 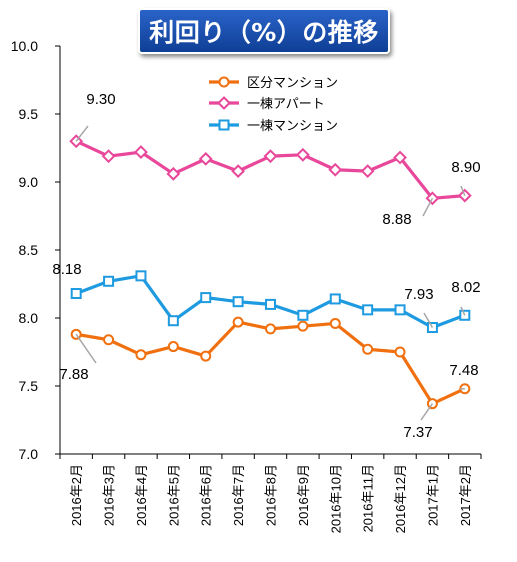 I want to click on data-label: 8.02, so click(x=465, y=287).